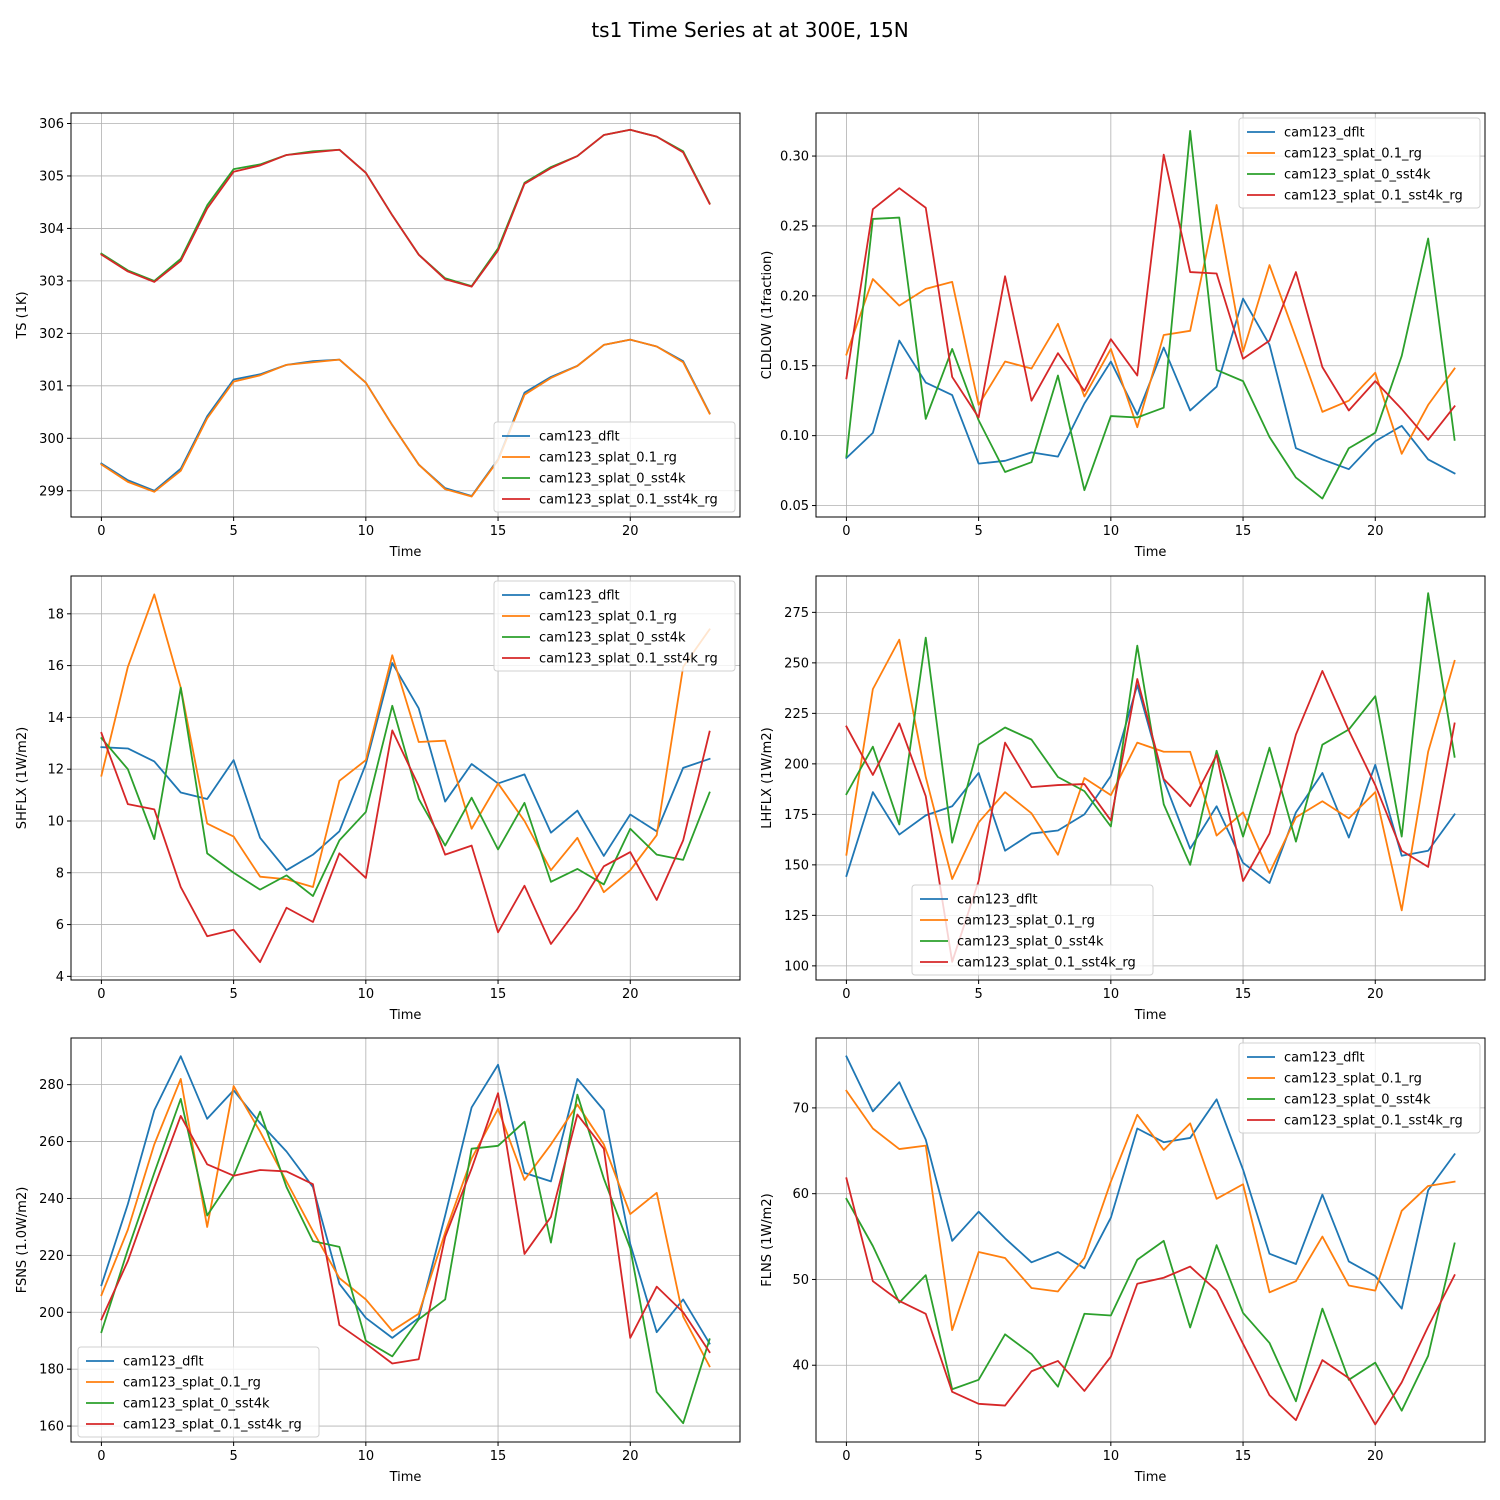  I want to click on y-tick-label: 301, so click(51, 386).